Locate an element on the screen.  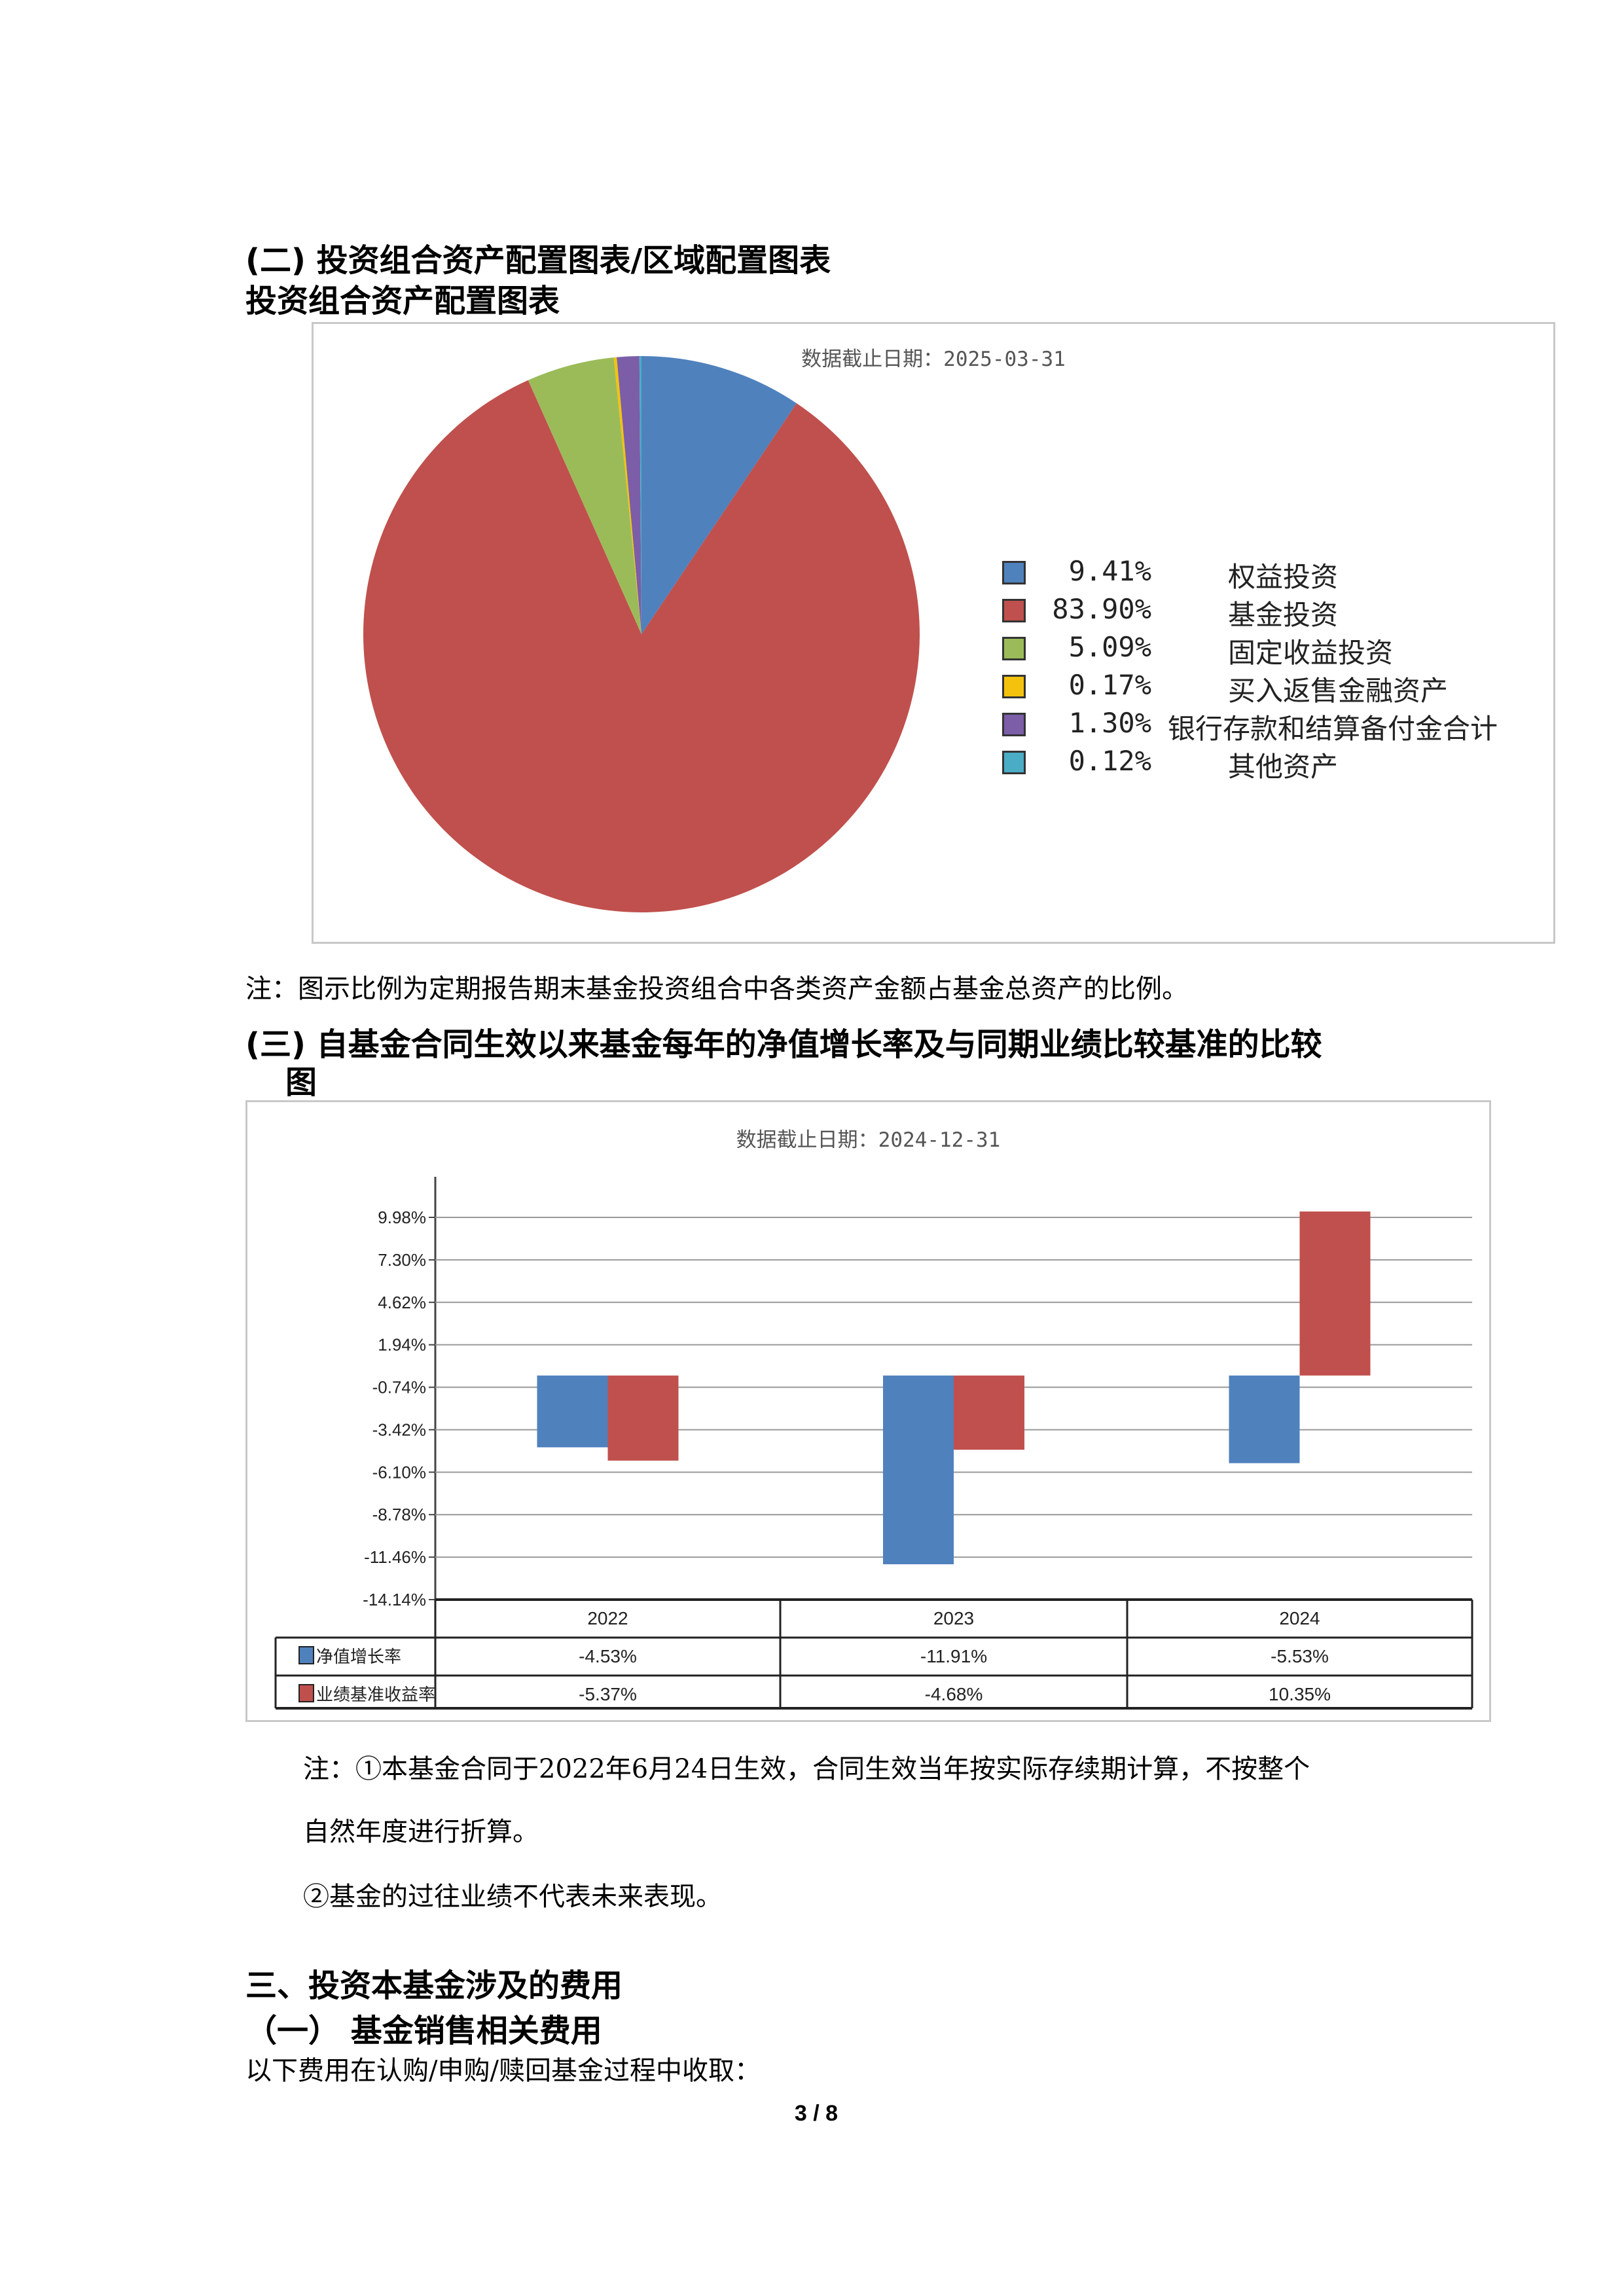
y-tick-label: -3.42% is located at coordinates (399, 1429).